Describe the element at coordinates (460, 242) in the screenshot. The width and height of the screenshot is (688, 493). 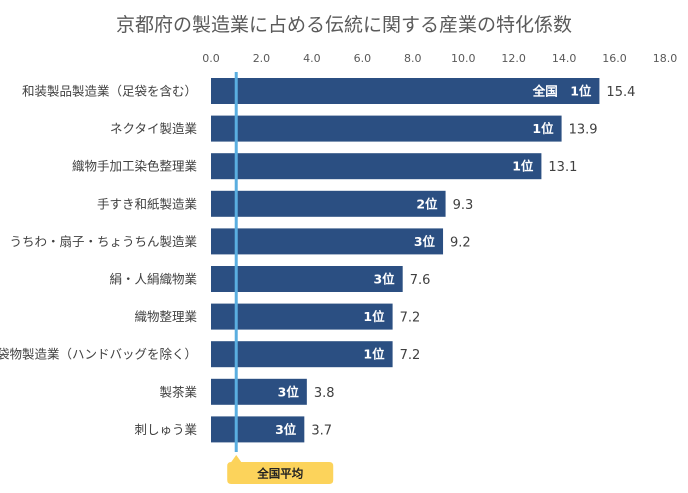
I see `value-label: 9.2` at that location.